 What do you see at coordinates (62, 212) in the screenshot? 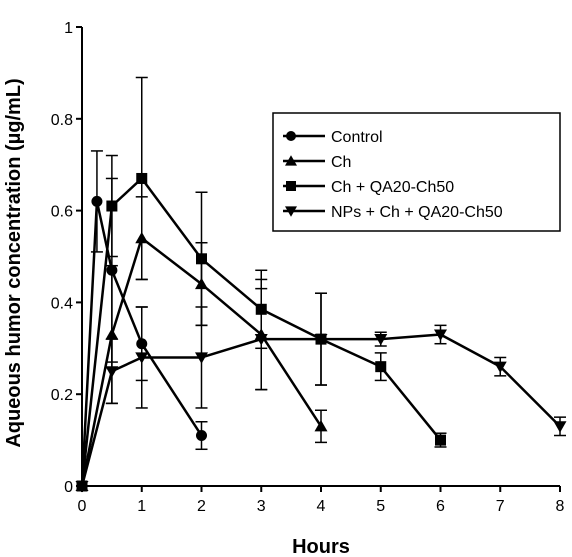
I see `y-tick-label: 0.6` at bounding box center [62, 212].